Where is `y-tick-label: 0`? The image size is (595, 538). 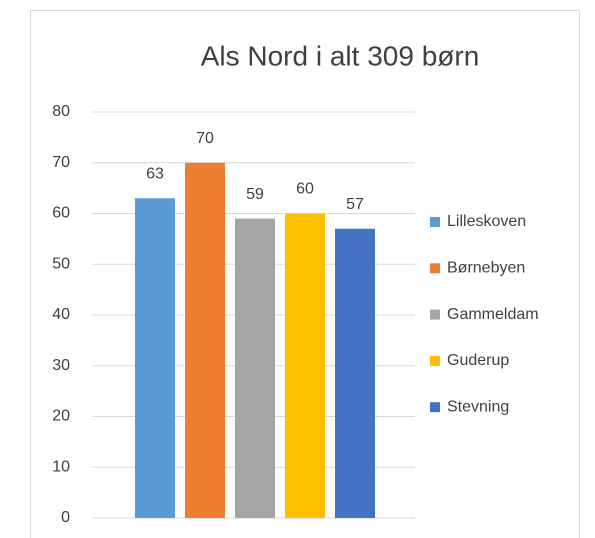
y-tick-label: 0 is located at coordinates (65, 517).